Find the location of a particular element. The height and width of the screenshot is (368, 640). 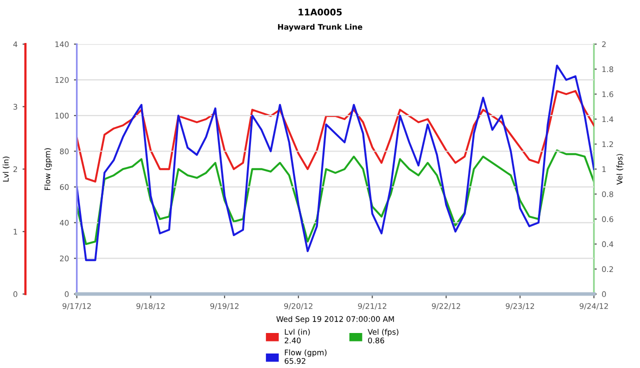

chart-title: 11A0005 is located at coordinates (320, 12).